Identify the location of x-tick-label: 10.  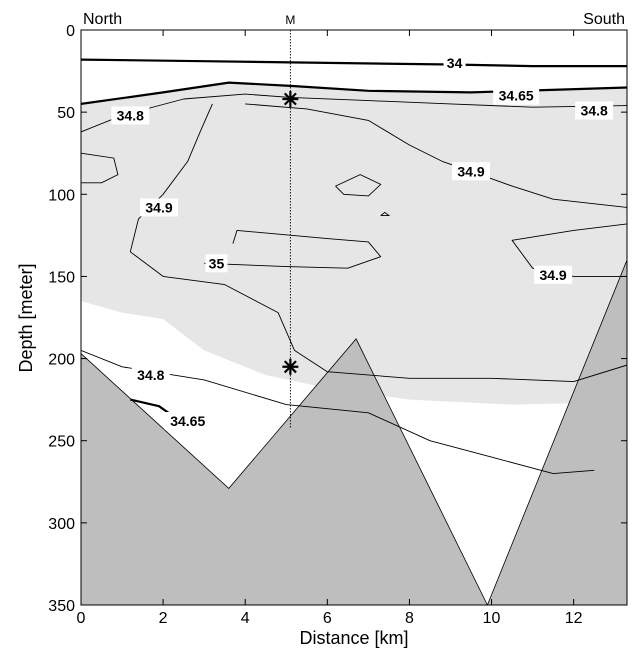
(492, 618).